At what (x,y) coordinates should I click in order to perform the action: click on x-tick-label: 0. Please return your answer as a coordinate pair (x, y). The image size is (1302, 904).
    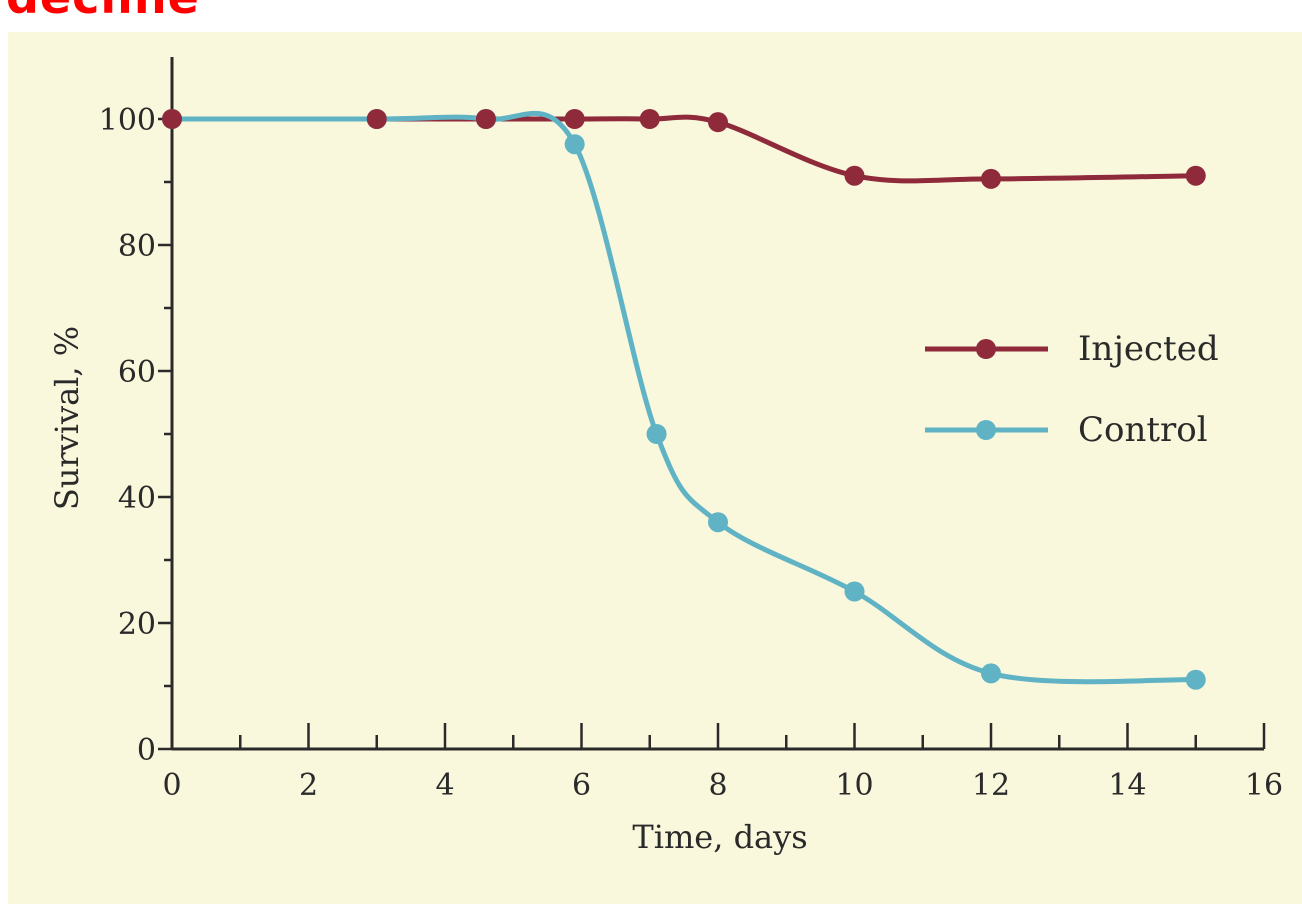
    Looking at the image, I should click on (171, 785).